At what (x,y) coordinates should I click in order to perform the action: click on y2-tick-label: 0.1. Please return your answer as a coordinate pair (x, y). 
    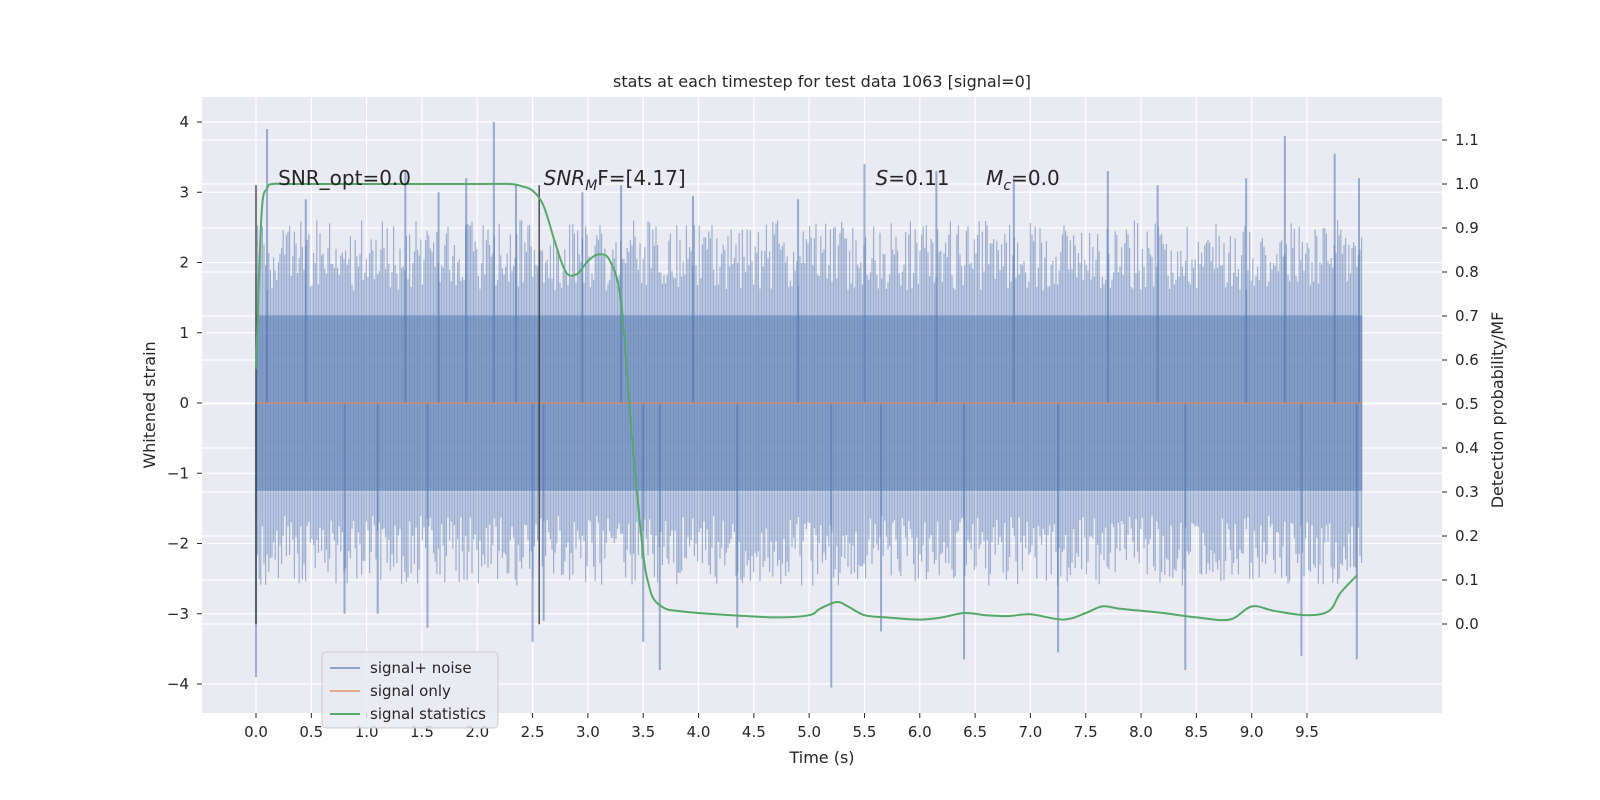
    Looking at the image, I should click on (1467, 580).